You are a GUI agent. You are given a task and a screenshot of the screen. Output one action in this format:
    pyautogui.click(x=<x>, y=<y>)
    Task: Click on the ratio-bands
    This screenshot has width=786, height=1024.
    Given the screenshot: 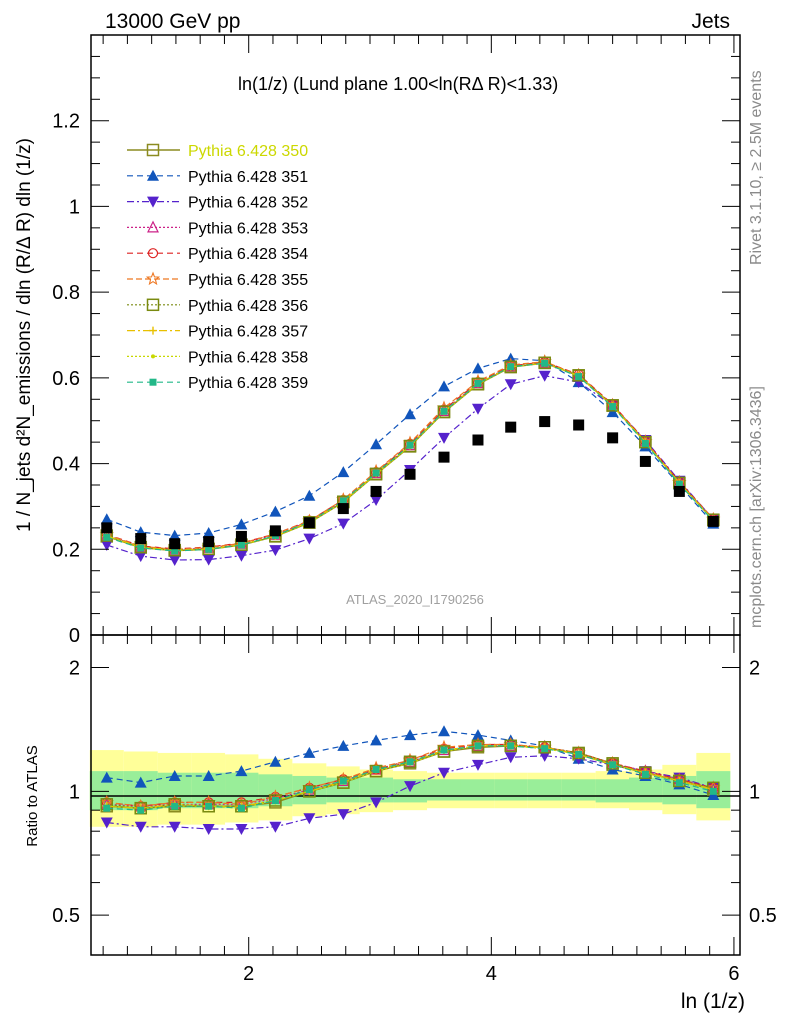 What is the action you would take?
    pyautogui.click(x=410, y=788)
    